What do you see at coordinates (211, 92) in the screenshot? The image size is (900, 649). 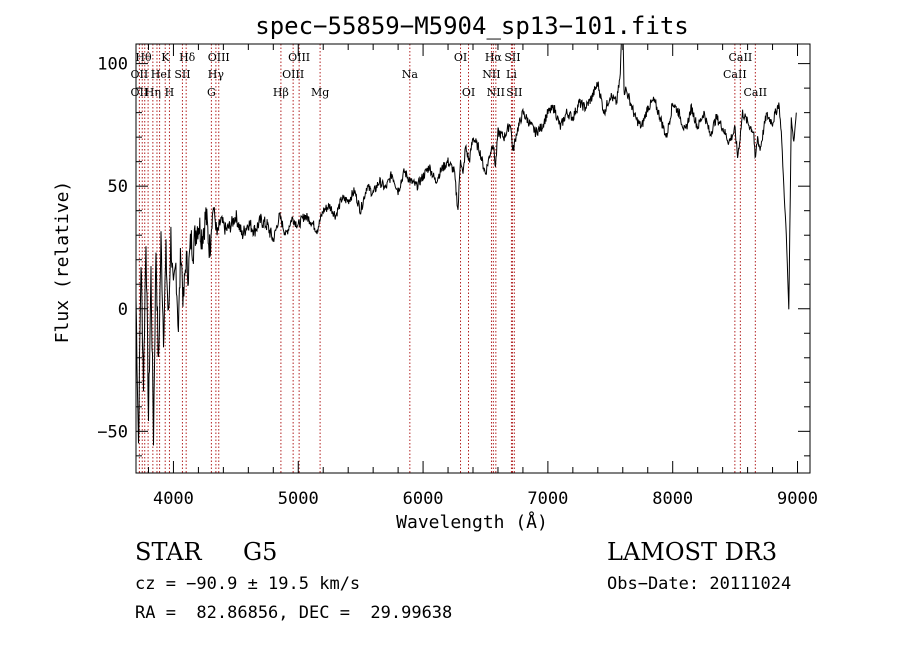 I see `line-label: G` at bounding box center [211, 92].